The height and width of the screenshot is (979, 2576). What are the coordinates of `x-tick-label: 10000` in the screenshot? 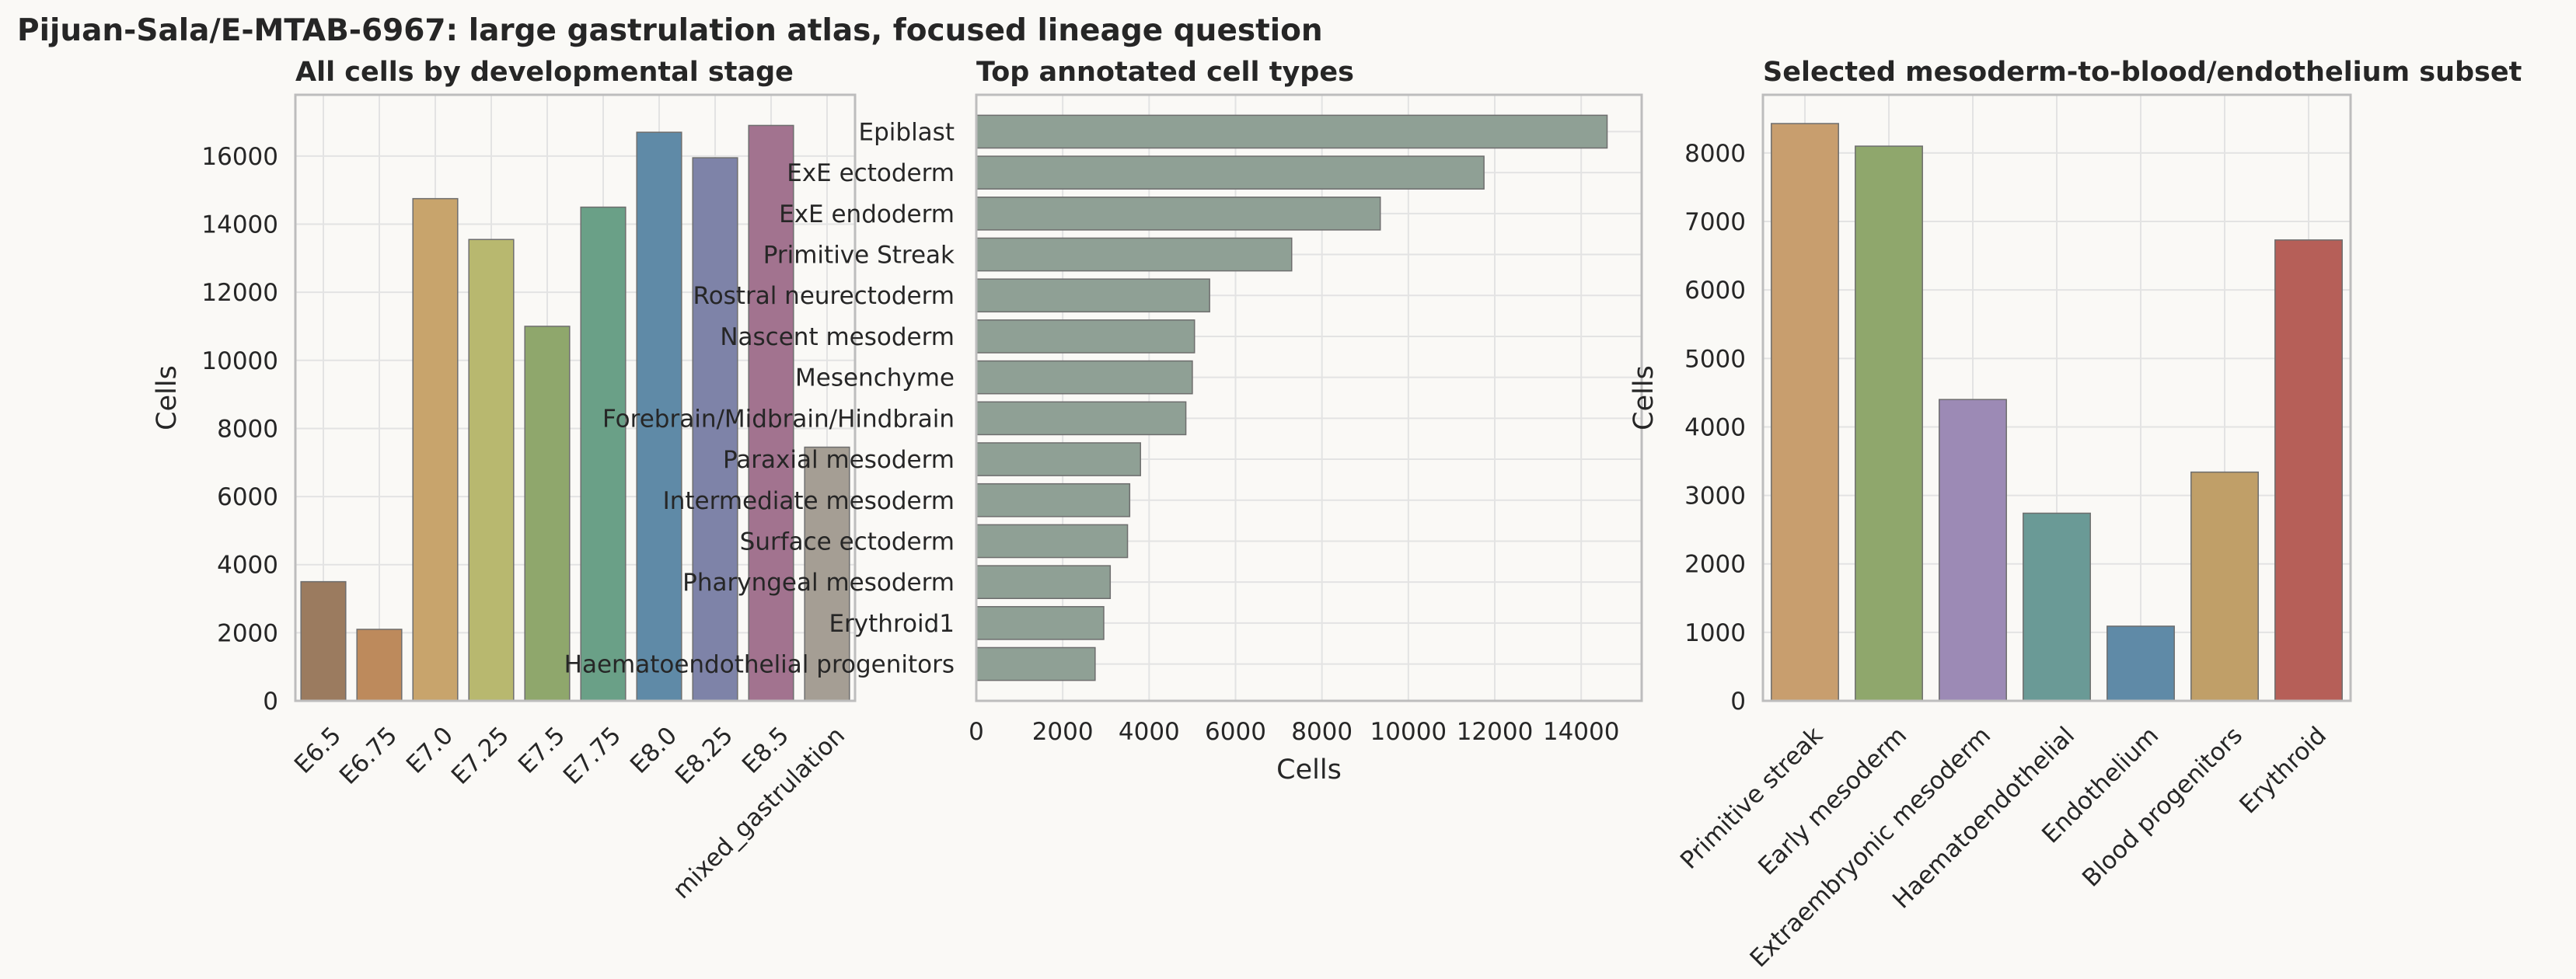 It's located at (1409, 732).